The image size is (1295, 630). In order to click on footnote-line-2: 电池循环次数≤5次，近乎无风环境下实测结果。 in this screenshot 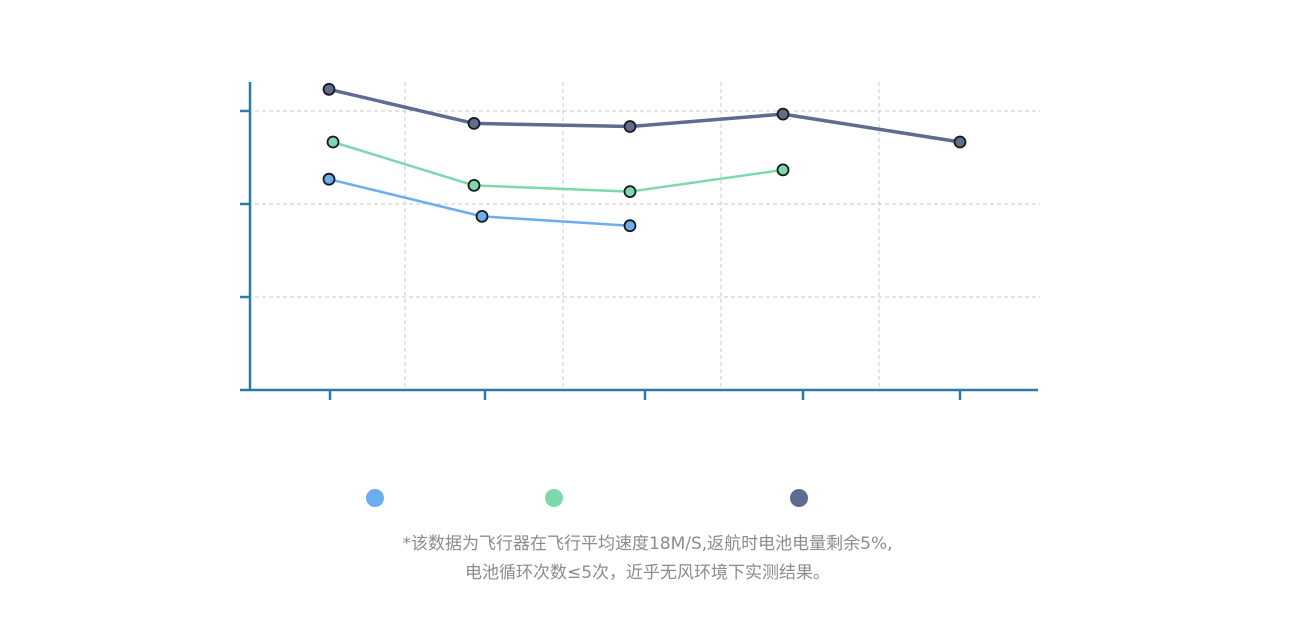, I will do `click(647, 573)`.